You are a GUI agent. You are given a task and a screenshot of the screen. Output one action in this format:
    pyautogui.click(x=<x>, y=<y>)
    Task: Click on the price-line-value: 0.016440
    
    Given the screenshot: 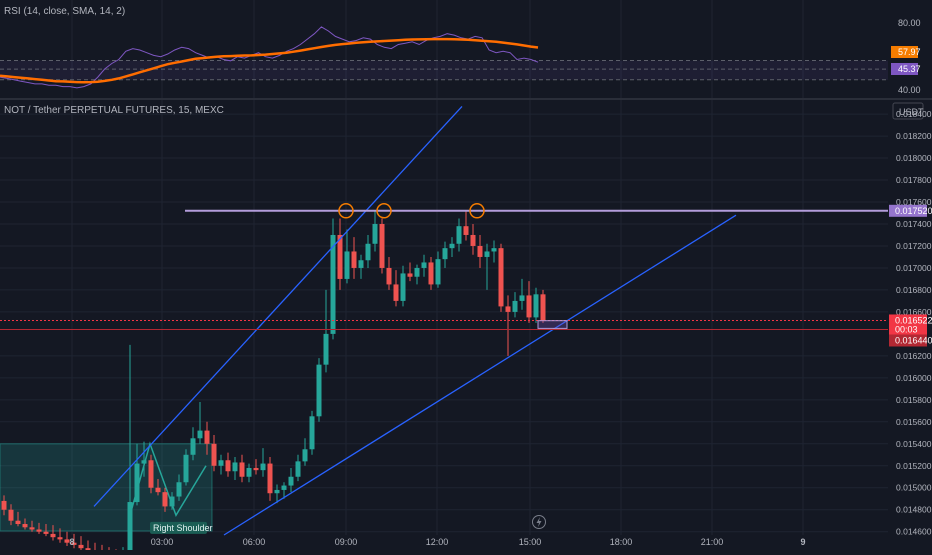 What is the action you would take?
    pyautogui.click(x=913, y=340)
    